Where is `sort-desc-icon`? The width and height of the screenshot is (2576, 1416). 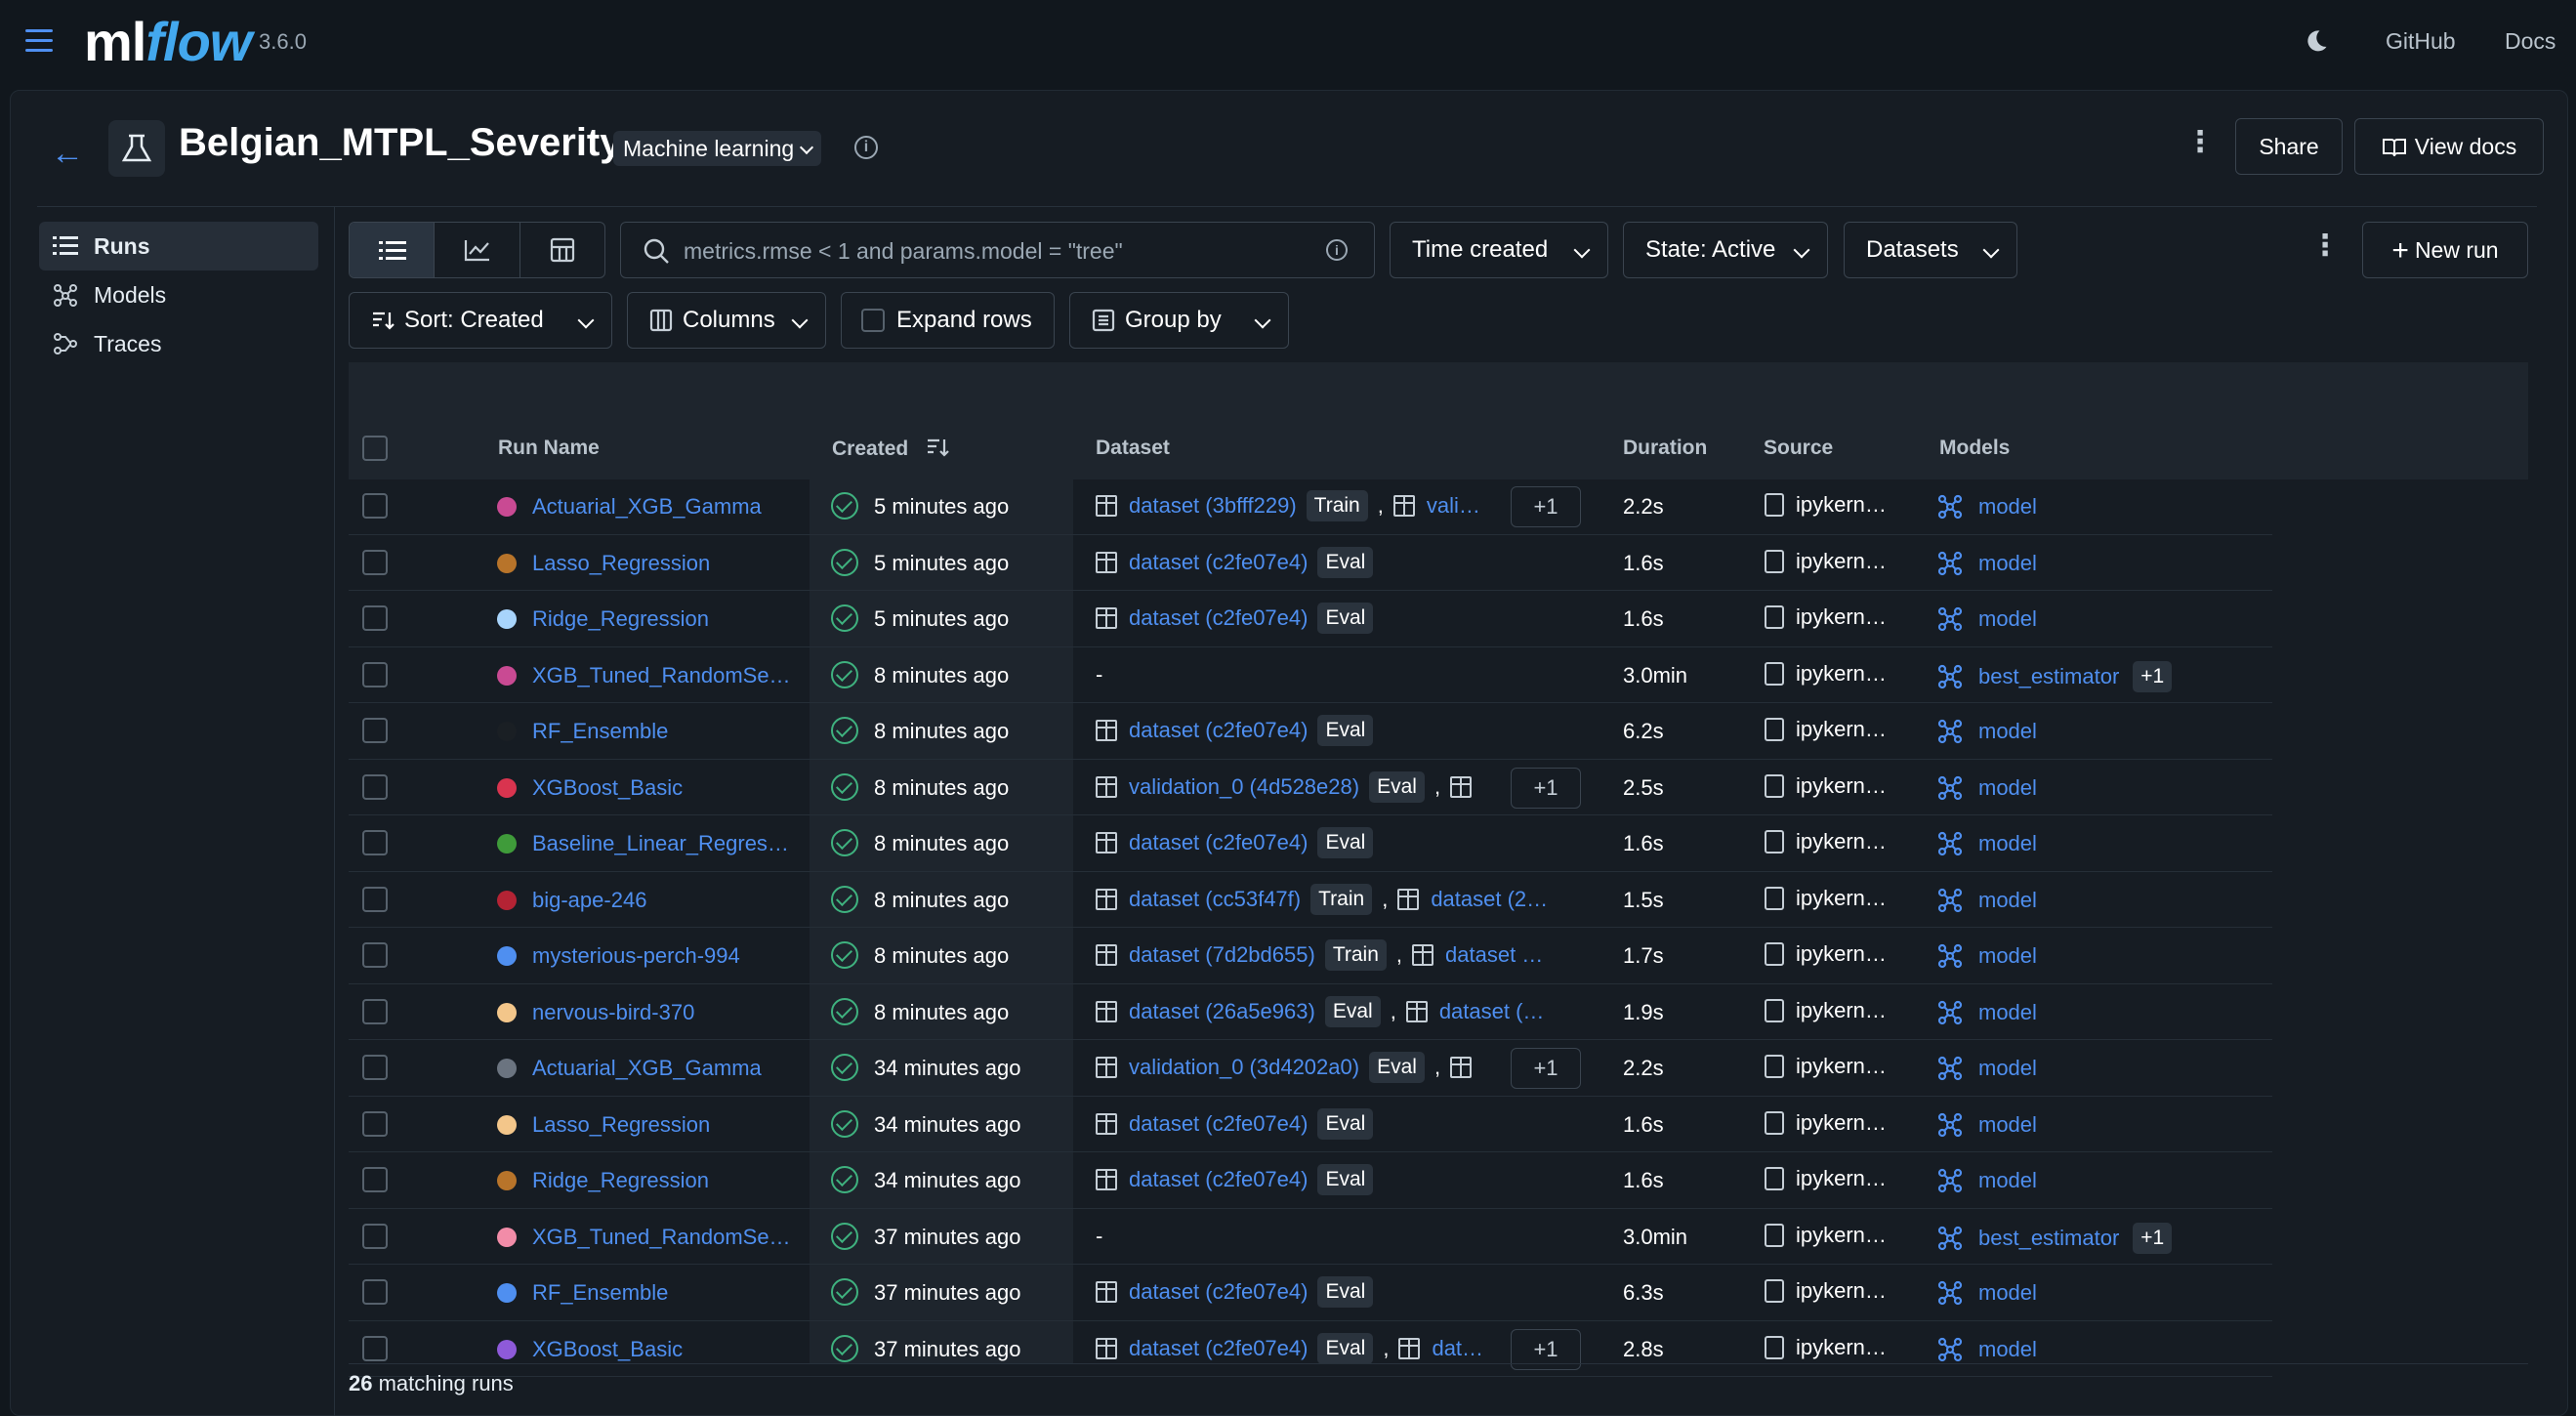 sort-desc-icon is located at coordinates (939, 449).